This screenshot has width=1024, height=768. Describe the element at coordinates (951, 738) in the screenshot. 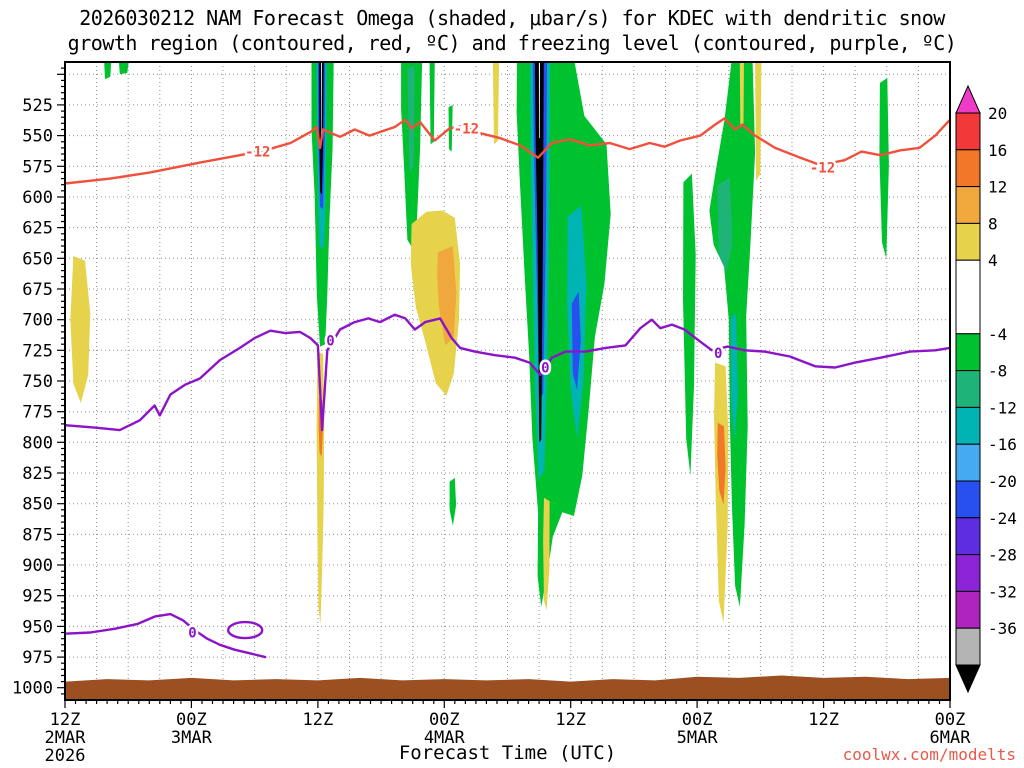

I see `x-tick-date: 6MAR` at that location.